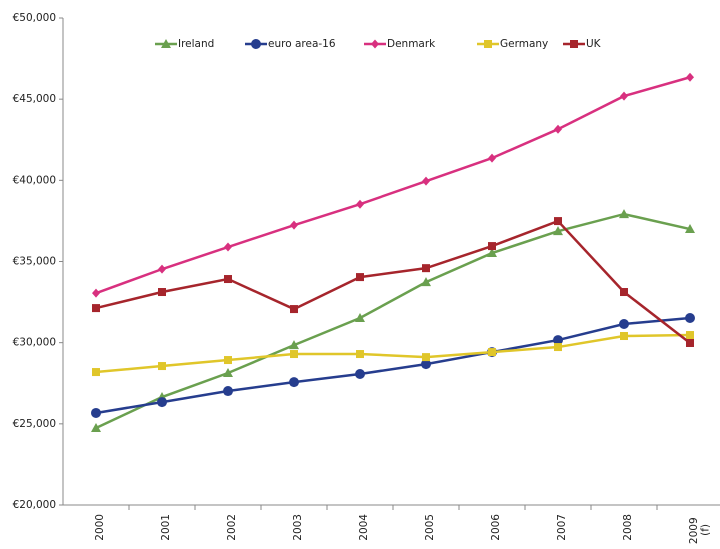 Image resolution: width=720 pixels, height=549 pixels. I want to click on x-tick-label: 2004, so click(364, 527).